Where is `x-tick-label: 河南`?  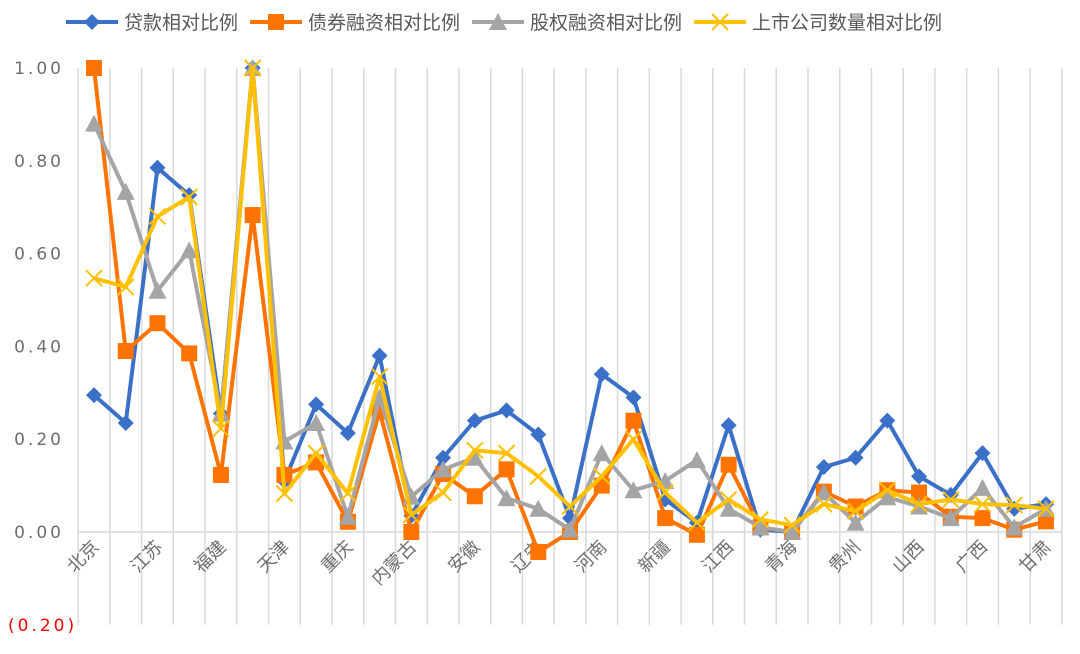
x-tick-label: 河南 is located at coordinates (591, 557).